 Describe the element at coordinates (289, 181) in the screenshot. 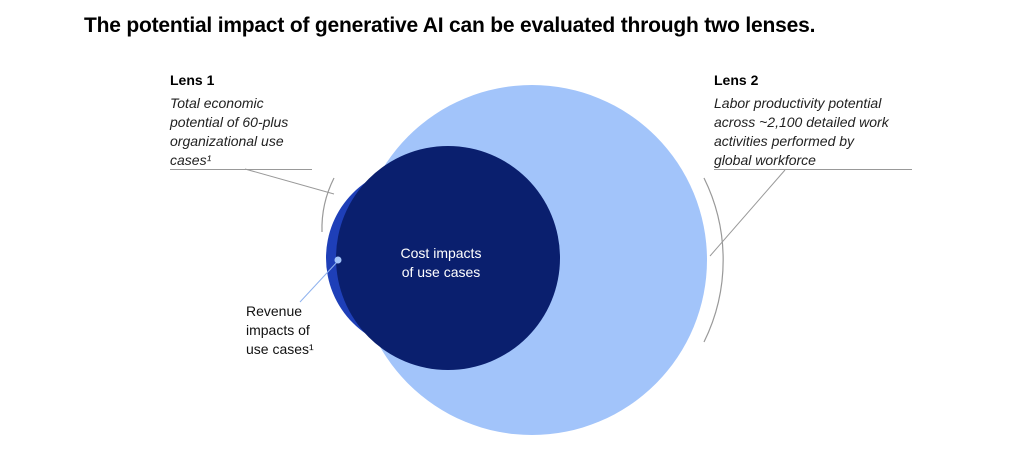

I see `lens1-leader-line` at that location.